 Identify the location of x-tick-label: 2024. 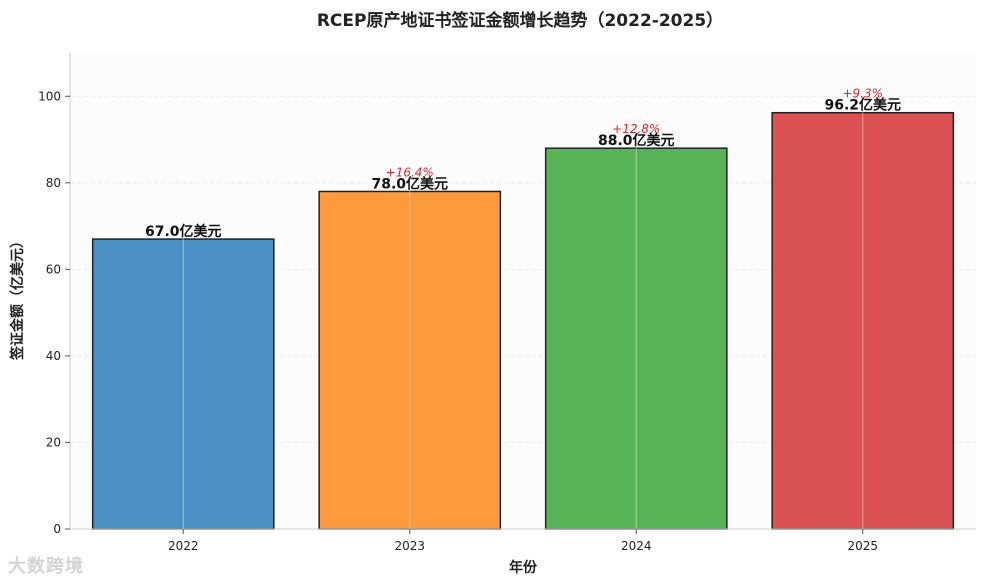
(636, 546).